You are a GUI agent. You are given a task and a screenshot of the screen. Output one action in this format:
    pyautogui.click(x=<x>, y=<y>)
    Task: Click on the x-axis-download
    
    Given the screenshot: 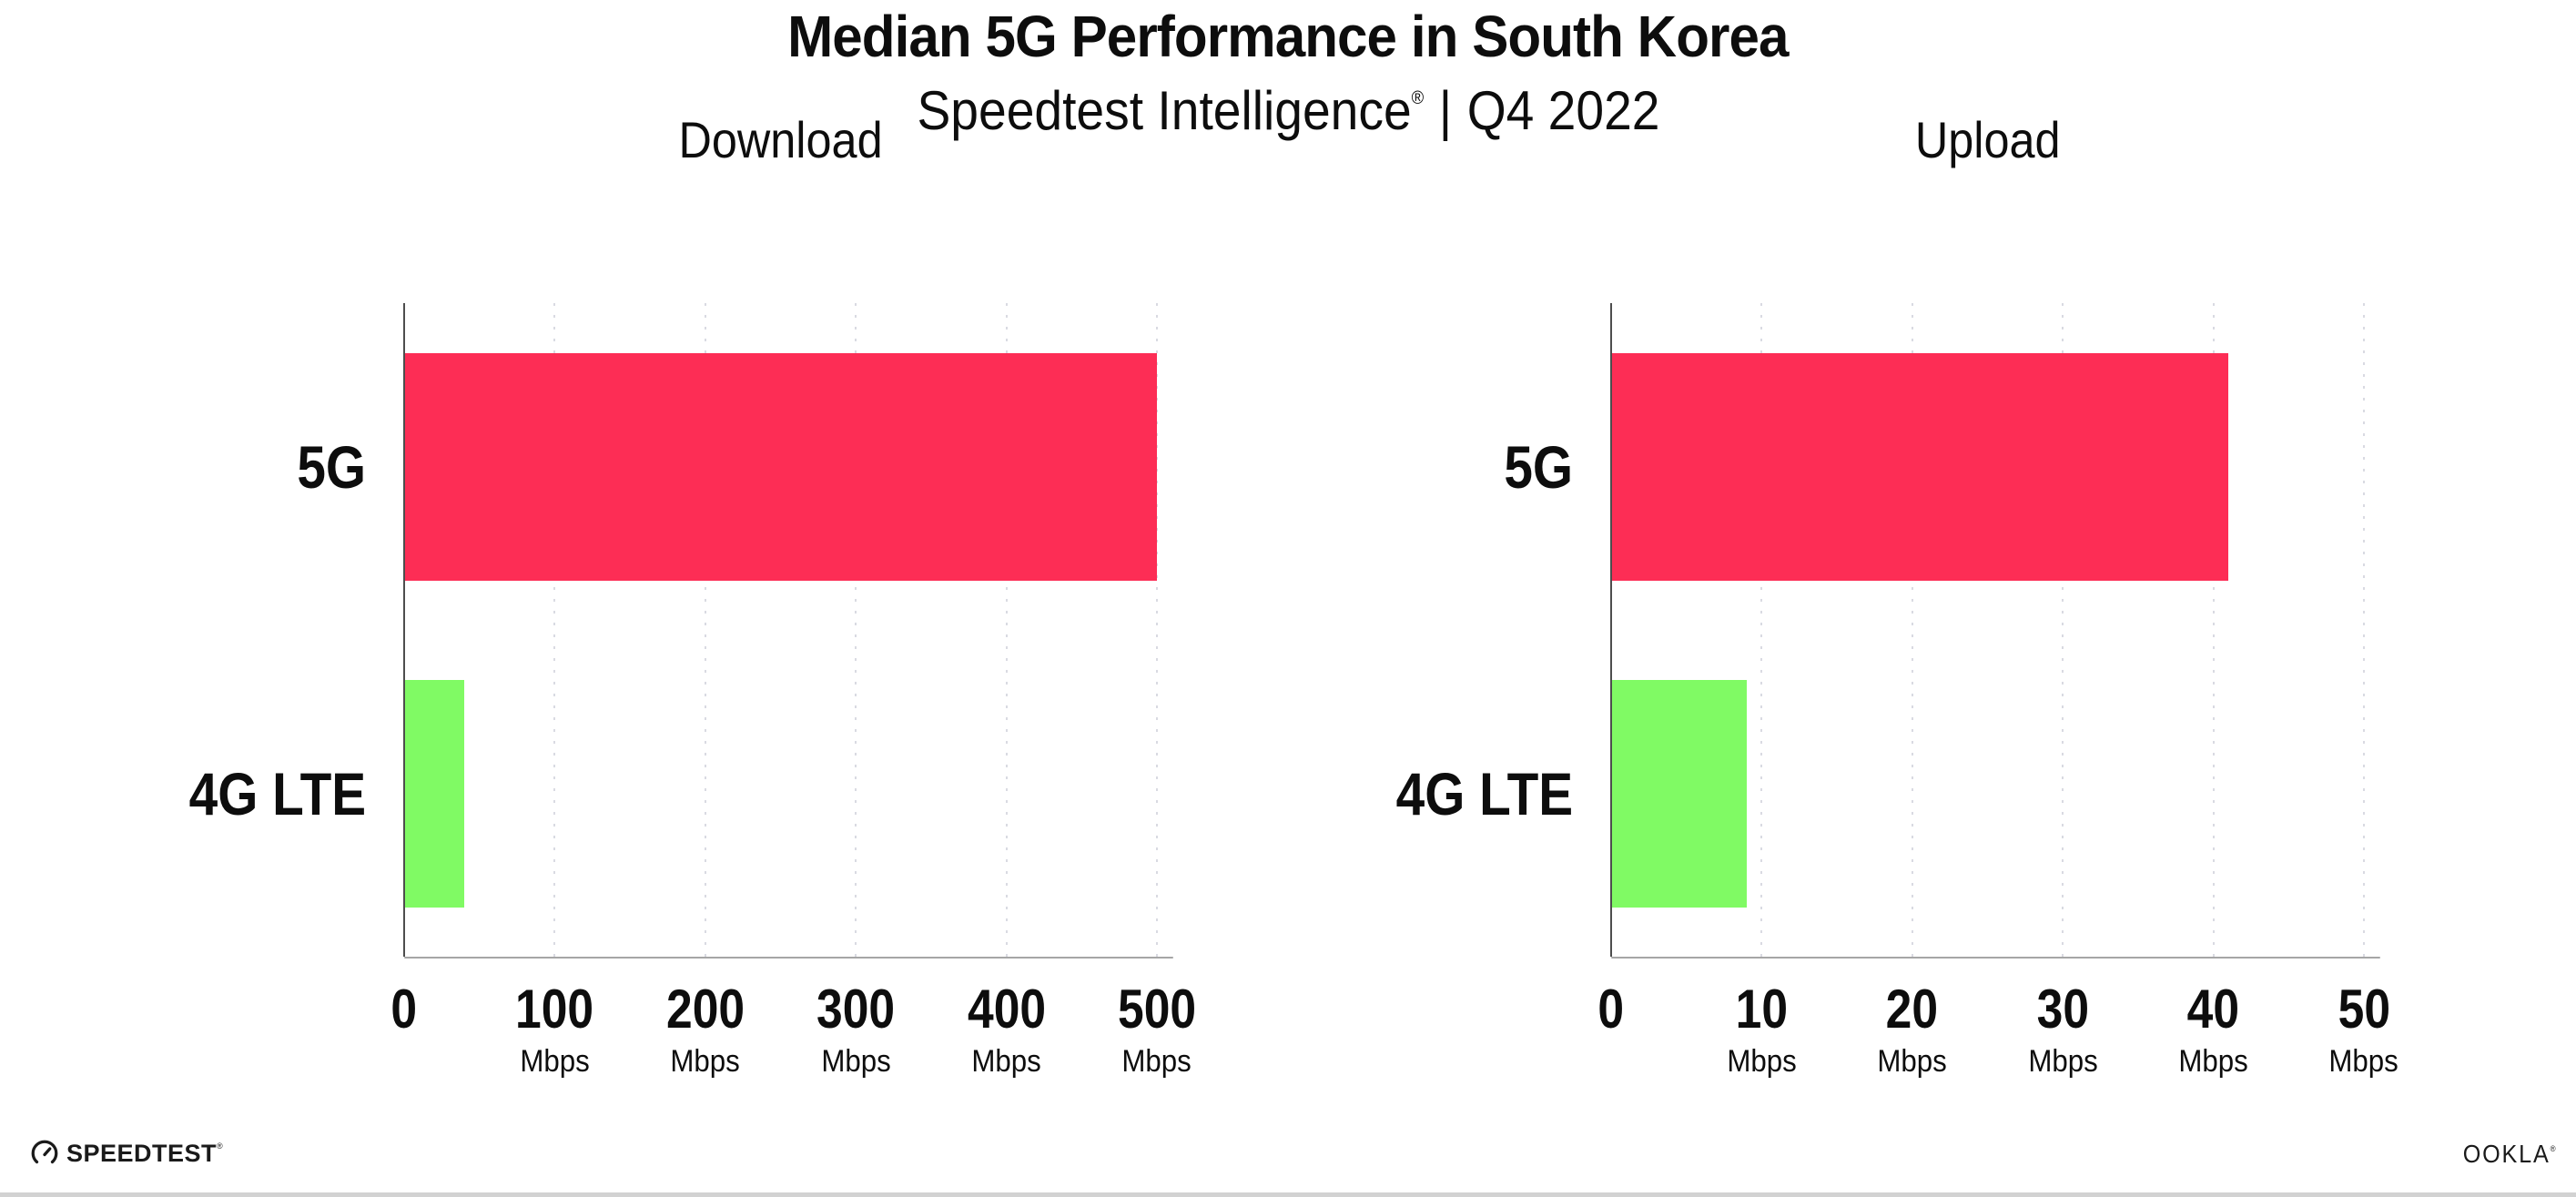 What is the action you would take?
    pyautogui.click(x=788, y=958)
    